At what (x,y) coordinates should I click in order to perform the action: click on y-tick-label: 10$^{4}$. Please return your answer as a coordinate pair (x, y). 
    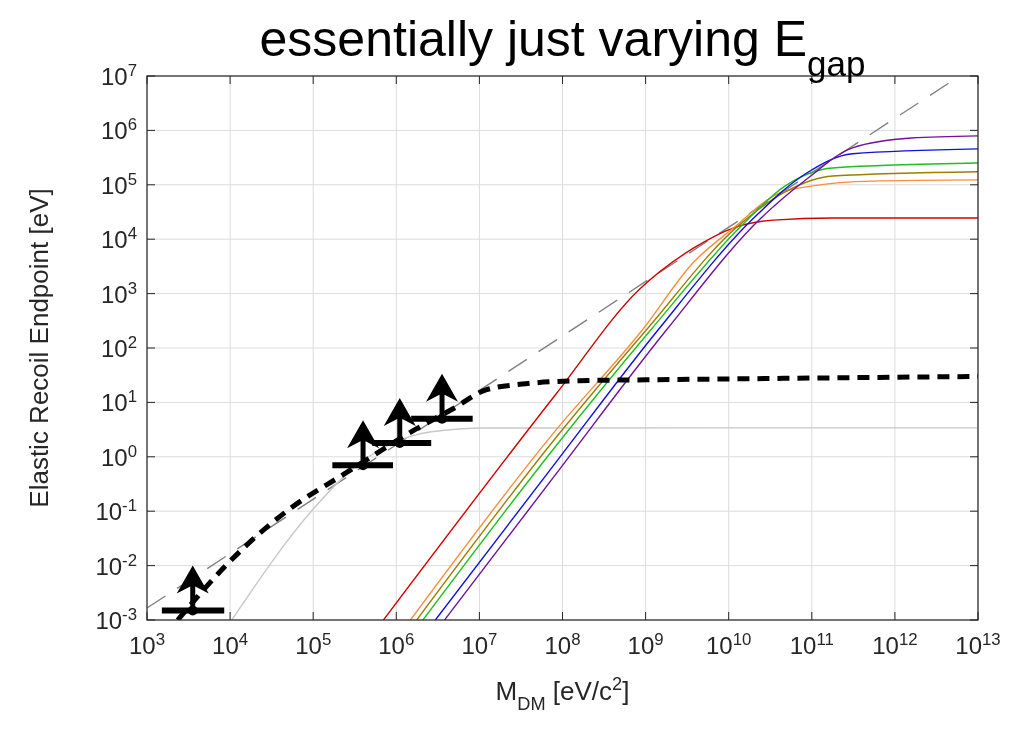
    Looking at the image, I should click on (118, 238).